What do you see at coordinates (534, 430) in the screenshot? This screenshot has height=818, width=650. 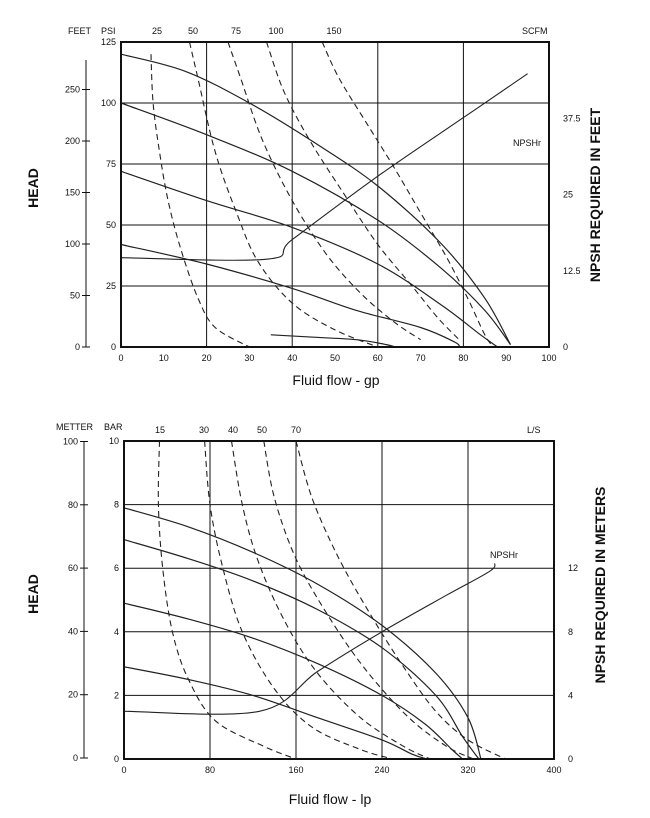 I see `chart2-ls-unit: L/S` at bounding box center [534, 430].